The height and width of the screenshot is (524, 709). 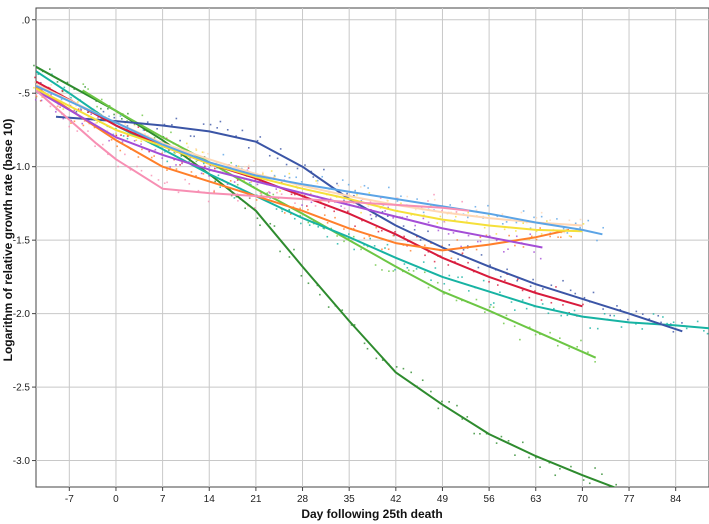 What do you see at coordinates (116, 499) in the screenshot?
I see `x-tick-label: 0` at bounding box center [116, 499].